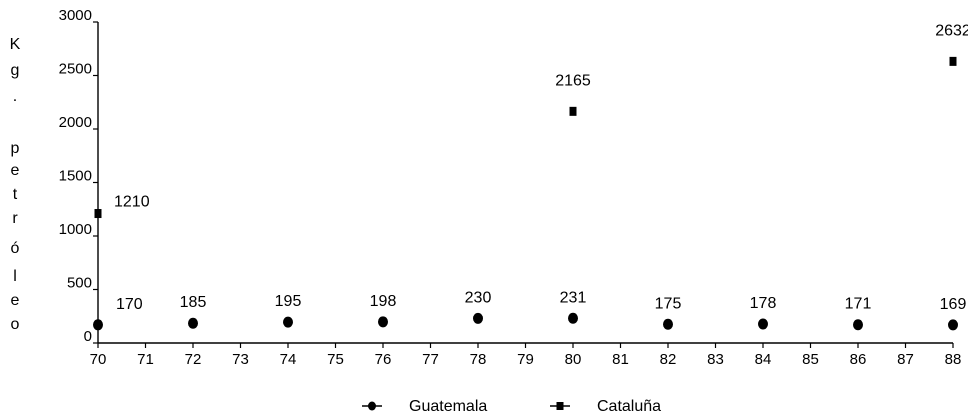  I want to click on x-tick-label: 74, so click(288, 359).